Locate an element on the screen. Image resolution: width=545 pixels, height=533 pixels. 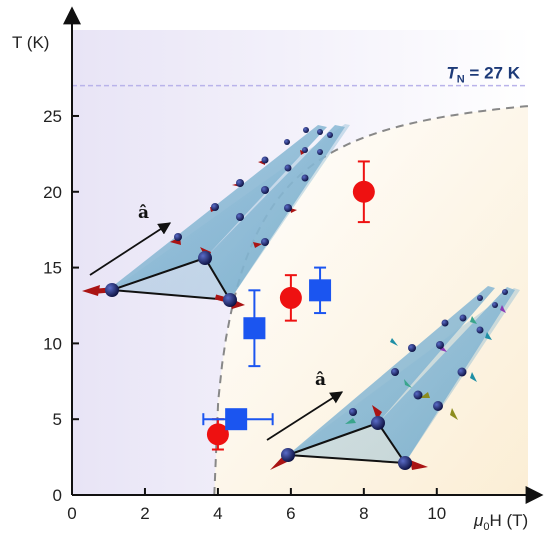
x-tick-label: 4 is located at coordinates (217, 513).